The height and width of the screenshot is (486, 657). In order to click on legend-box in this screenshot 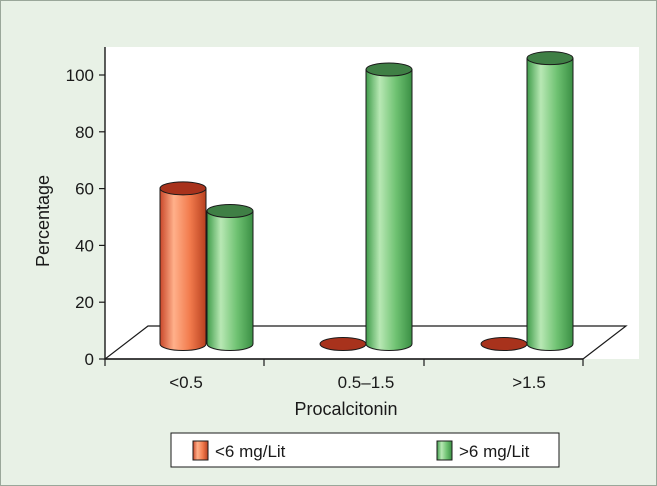, I will do `click(365, 450)`.